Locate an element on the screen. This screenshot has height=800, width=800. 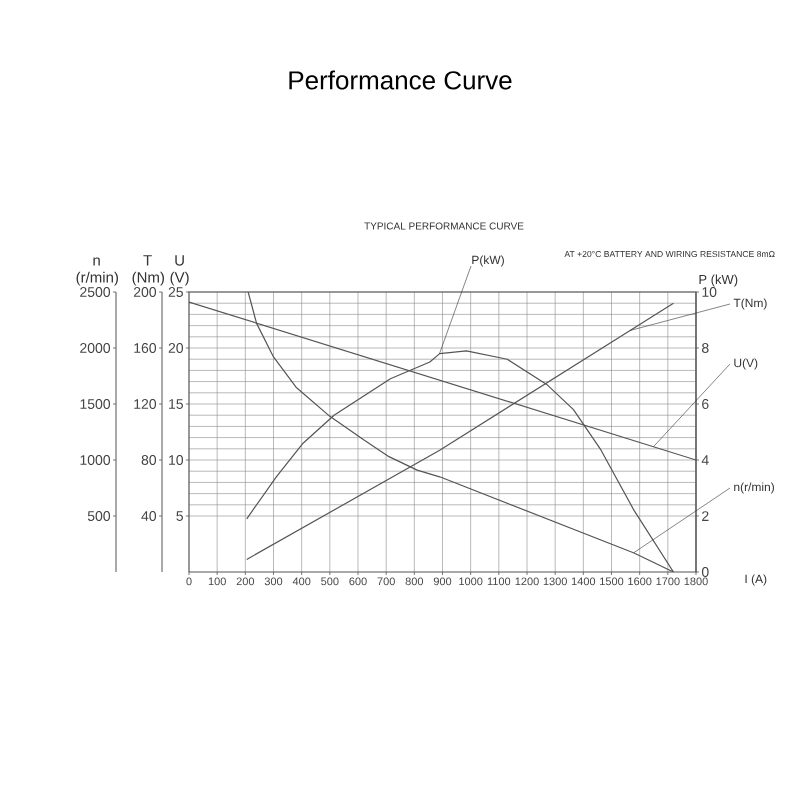
chart-title: Performance Curve is located at coordinates (400, 80).